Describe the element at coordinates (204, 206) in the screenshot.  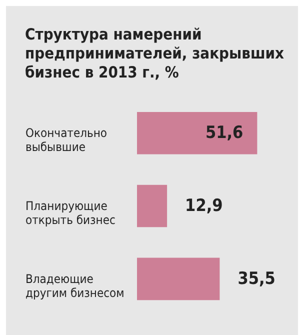
I see `data-label: 12,9` at that location.